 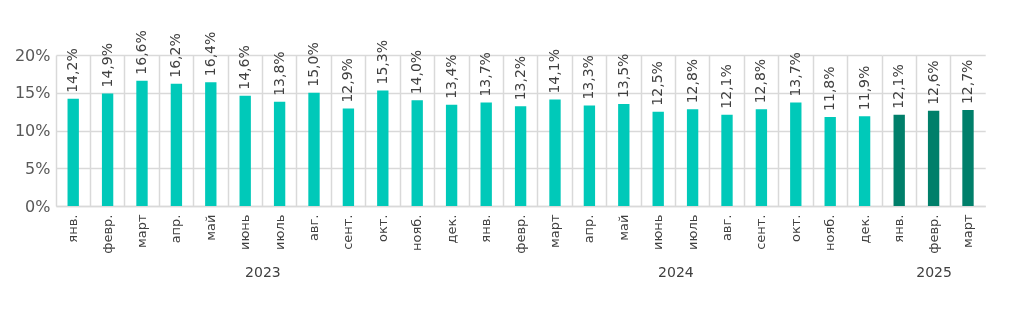 What do you see at coordinates (313, 64) in the screenshot?
I see `data-label: 15,0%` at bounding box center [313, 64].